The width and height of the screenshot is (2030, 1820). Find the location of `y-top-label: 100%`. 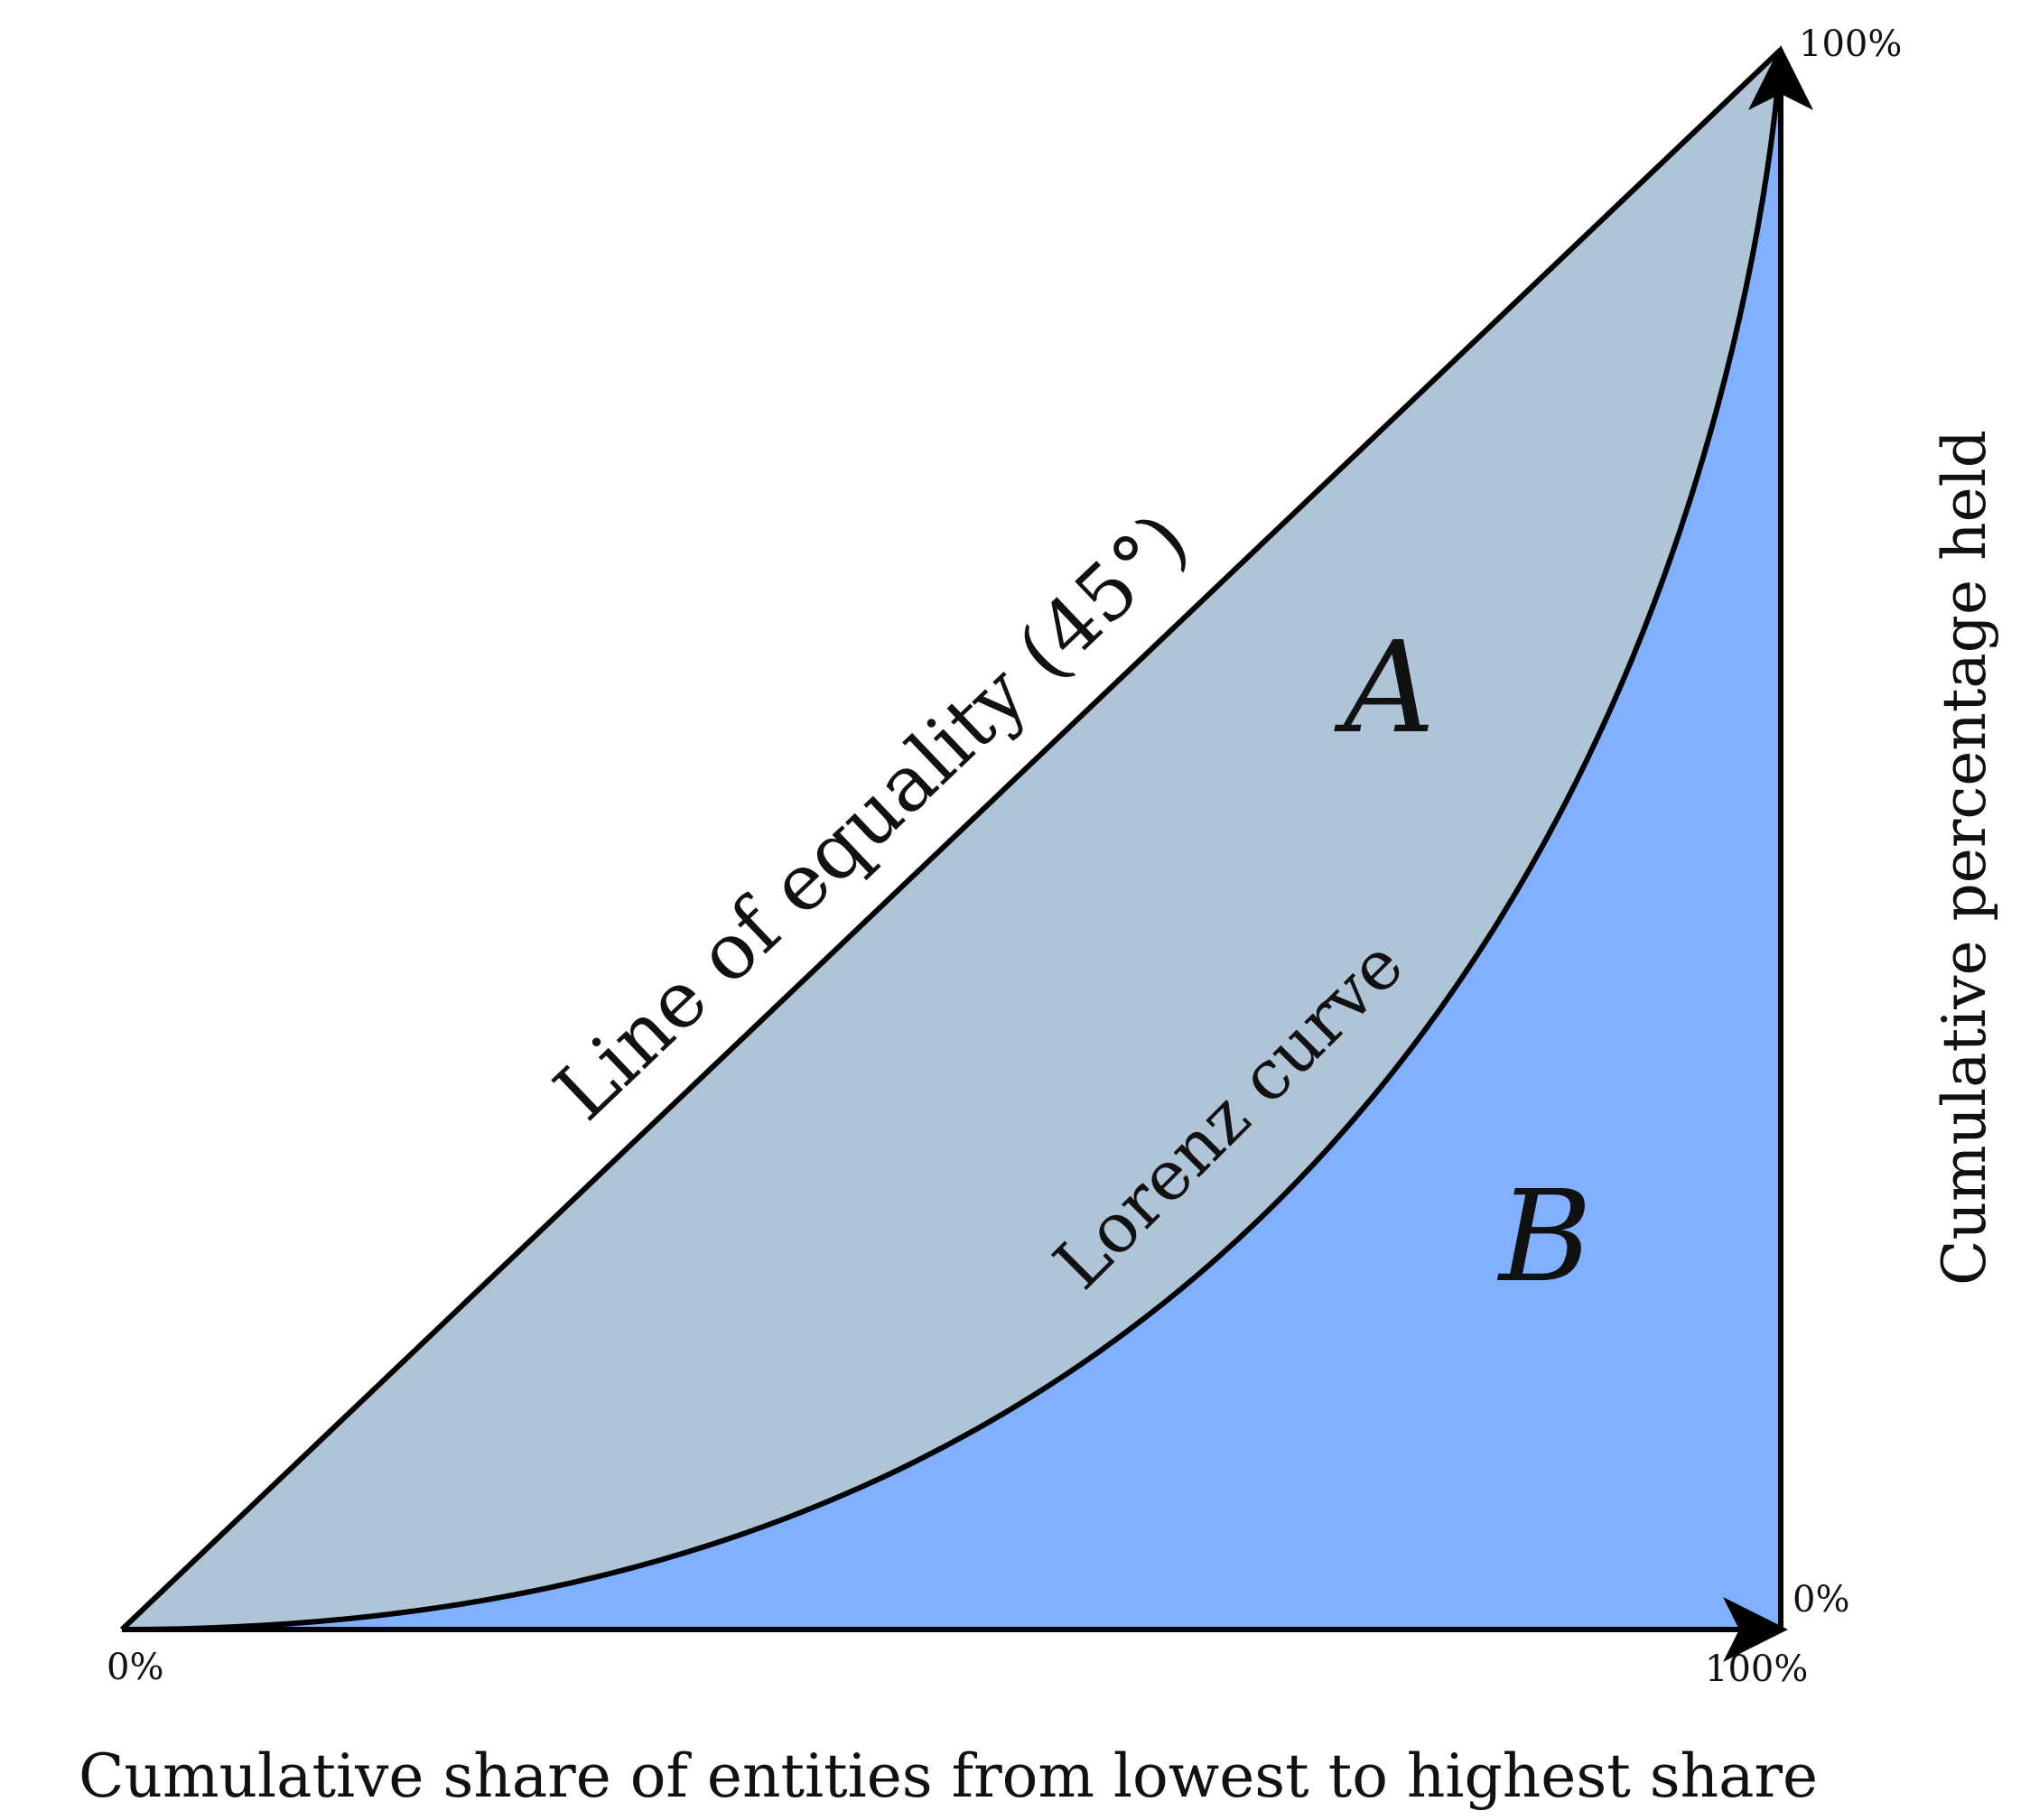

y-top-label: 100% is located at coordinates (1850, 44).